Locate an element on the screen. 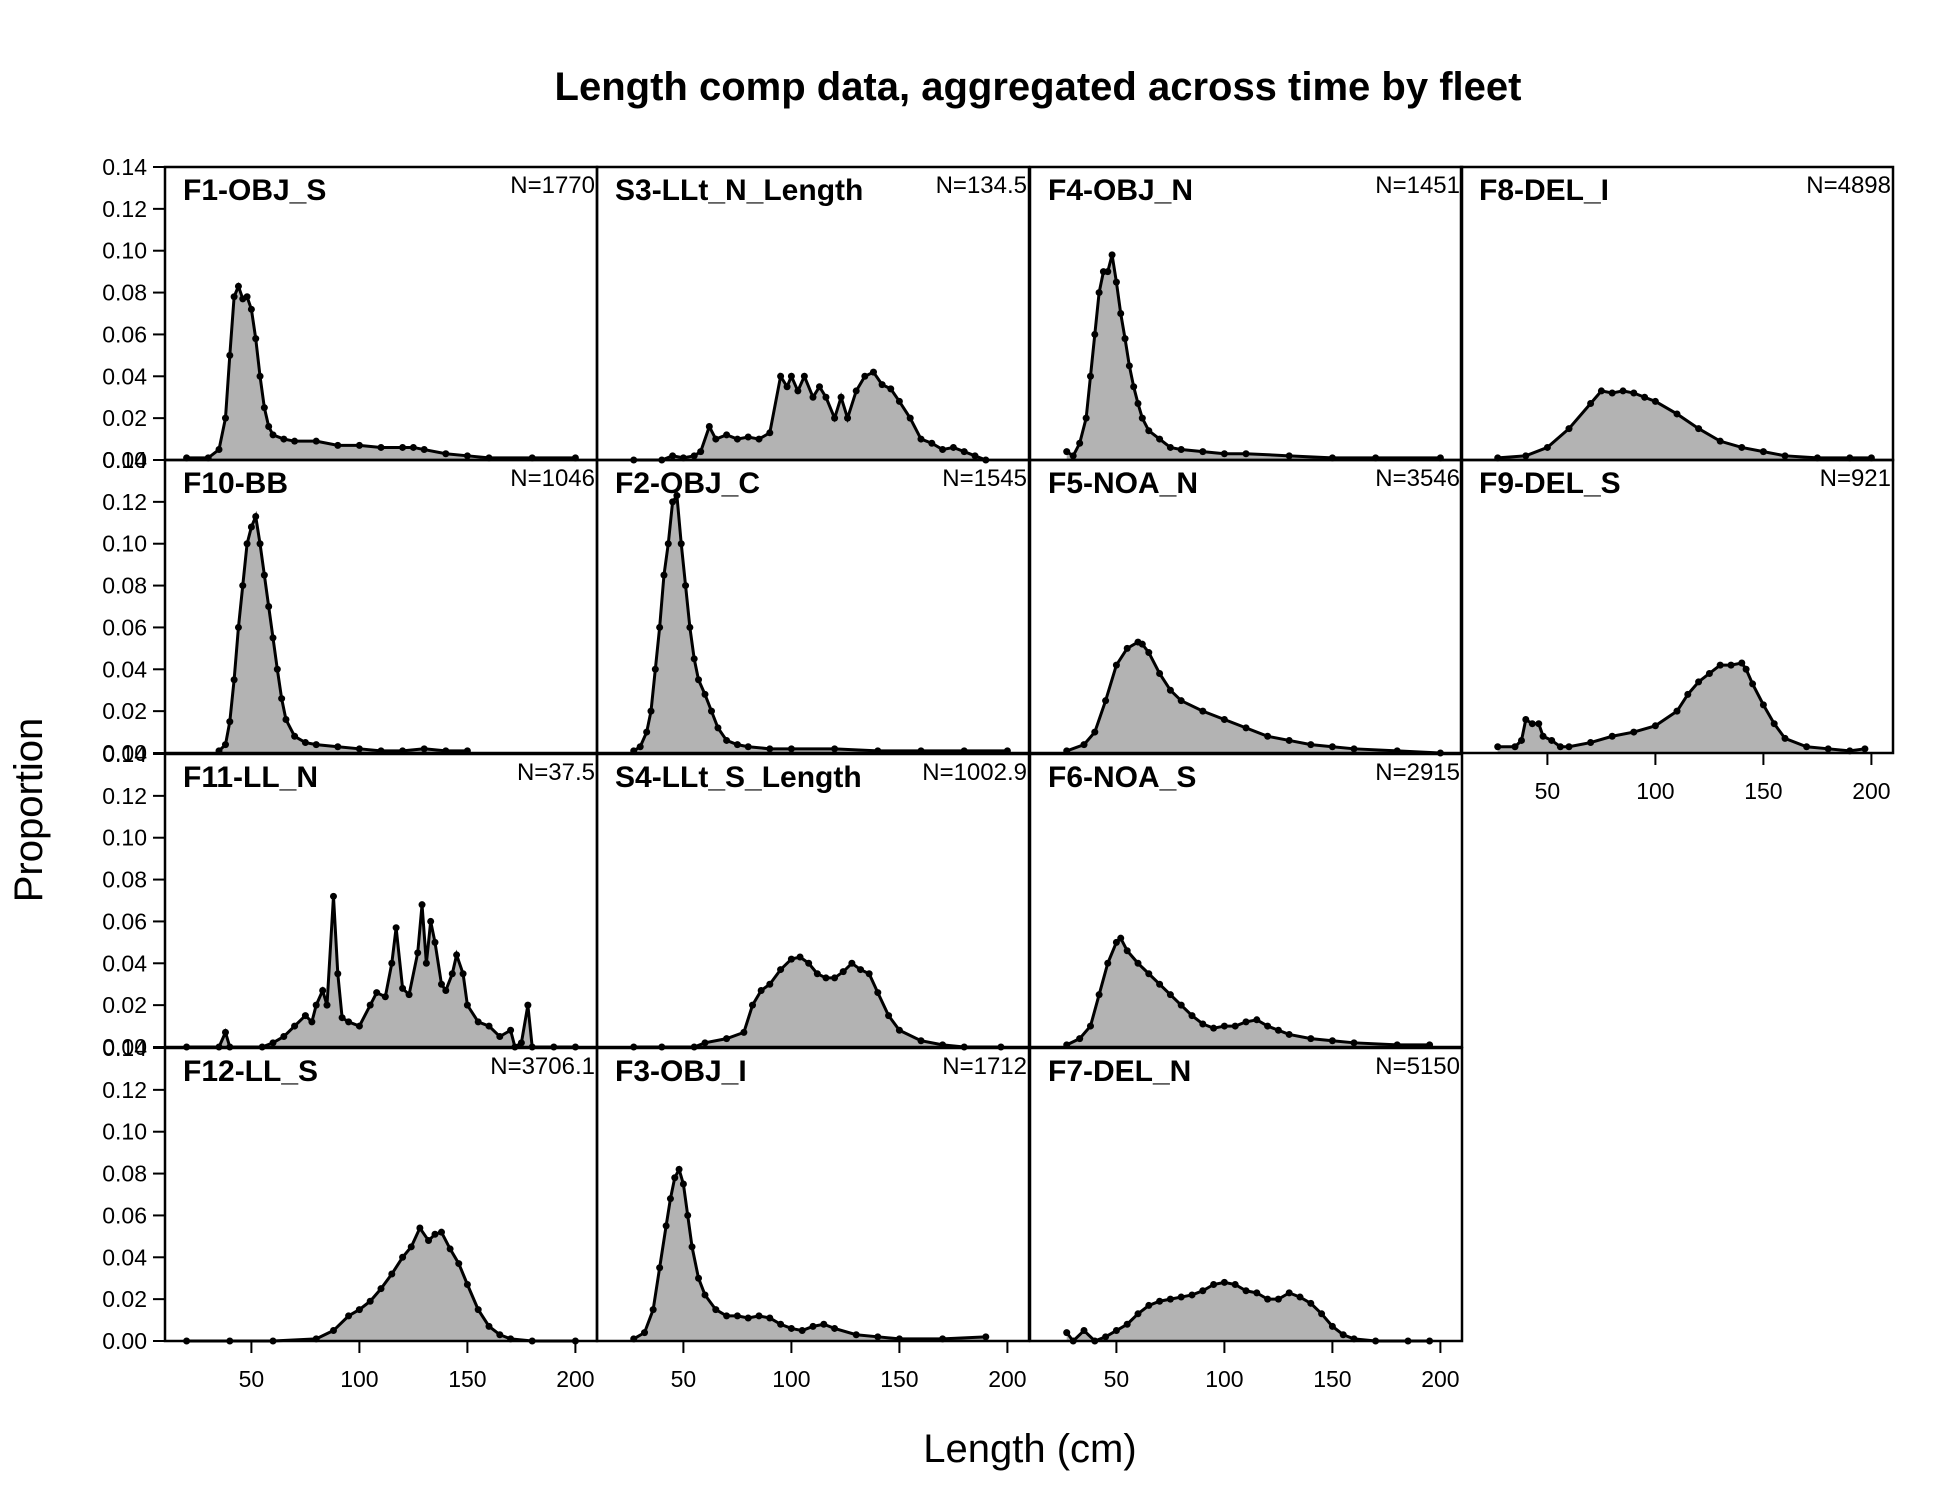 The image size is (1950, 1500). panel-label: F11-LL_N is located at coordinates (250, 777).